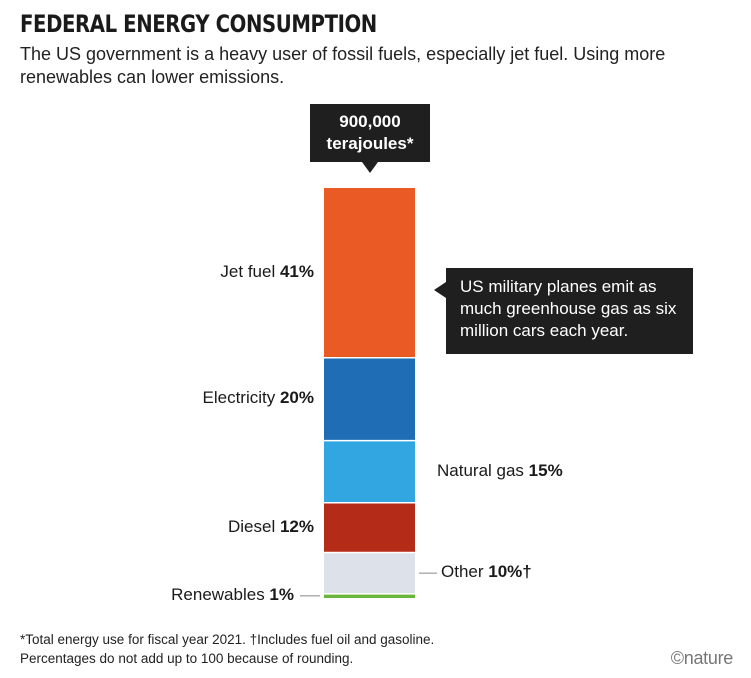 This screenshot has width=751, height=678. I want to click on total-callout-value: 900,000, so click(370, 121).